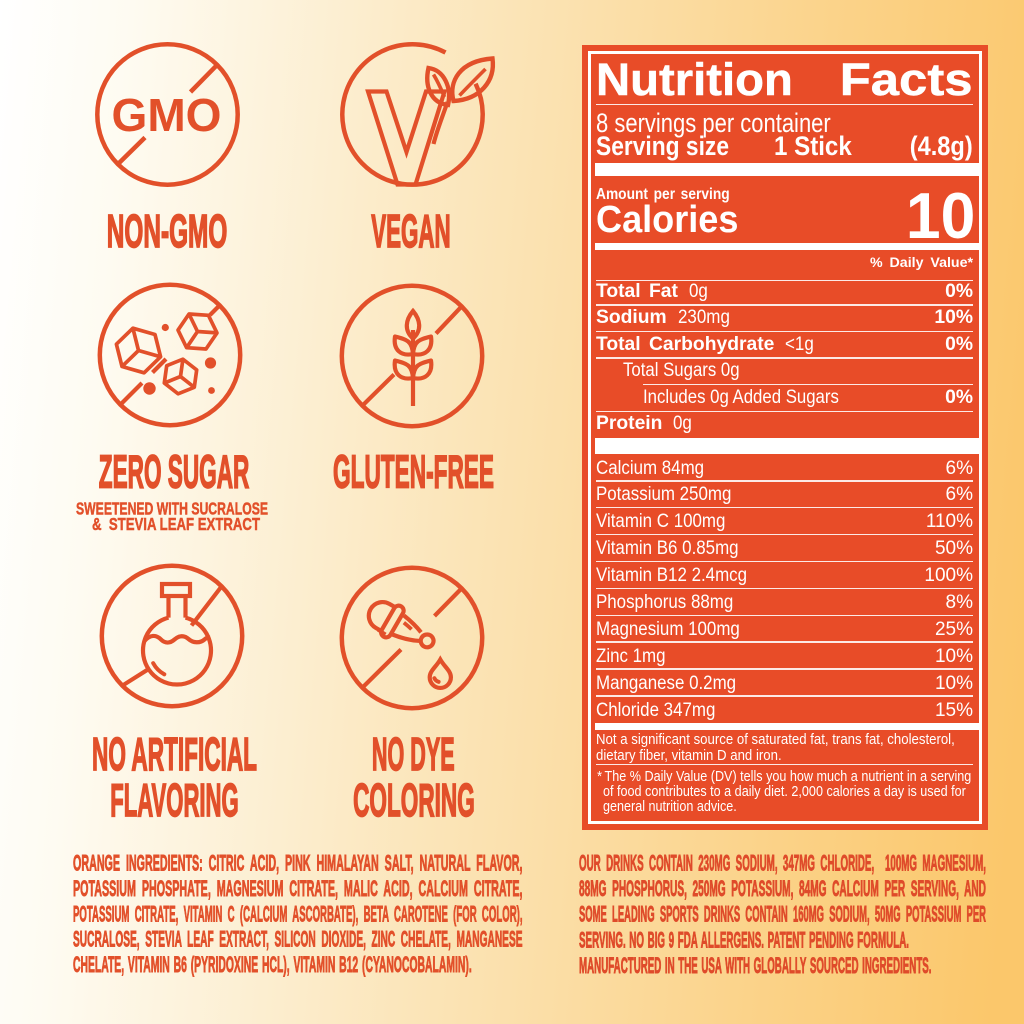 This screenshot has width=1024, height=1024. What do you see at coordinates (176, 524) in the screenshot?
I see `svg-text: & STEVIA LEAF EXTRACT` at bounding box center [176, 524].